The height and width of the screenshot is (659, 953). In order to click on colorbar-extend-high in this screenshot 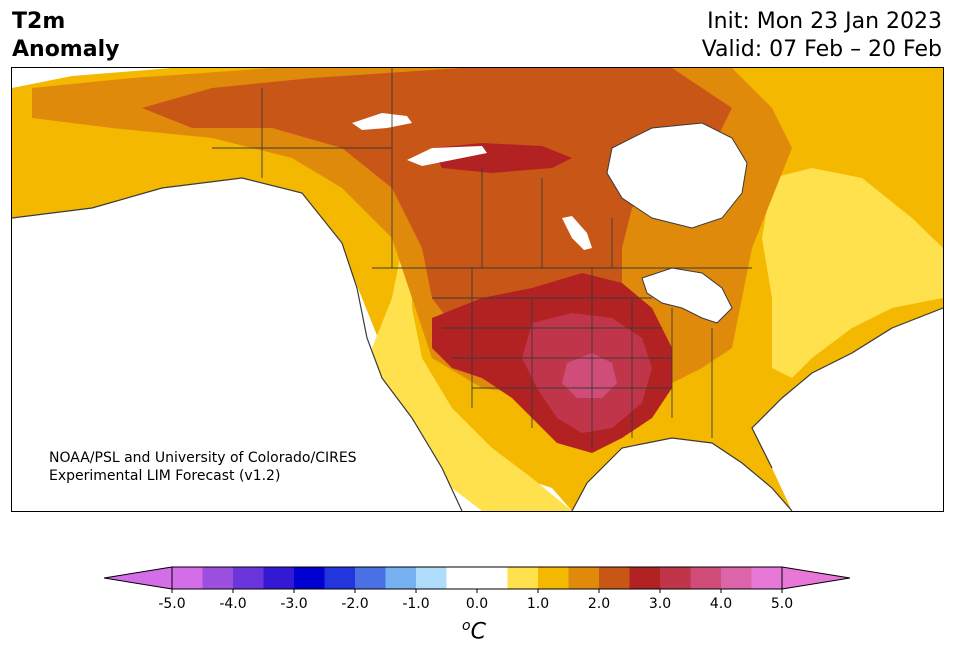, I will do `click(816, 578)`.